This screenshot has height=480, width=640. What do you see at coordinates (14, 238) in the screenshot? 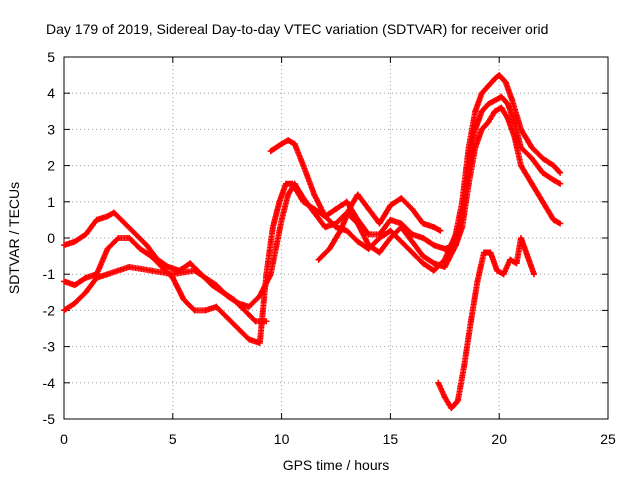
I see `y-axis-label: SDTVAR / TECUs` at bounding box center [14, 238].